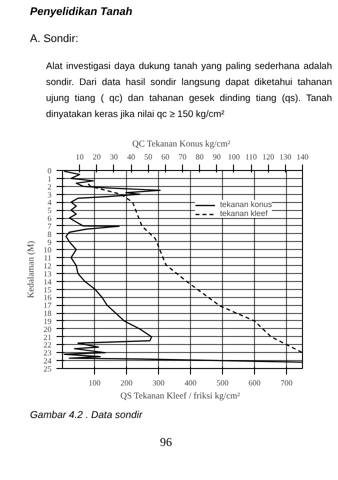 This screenshot has width=338, height=480. What do you see at coordinates (48, 321) in the screenshot?
I see `y-tick-label: 19` at bounding box center [48, 321].